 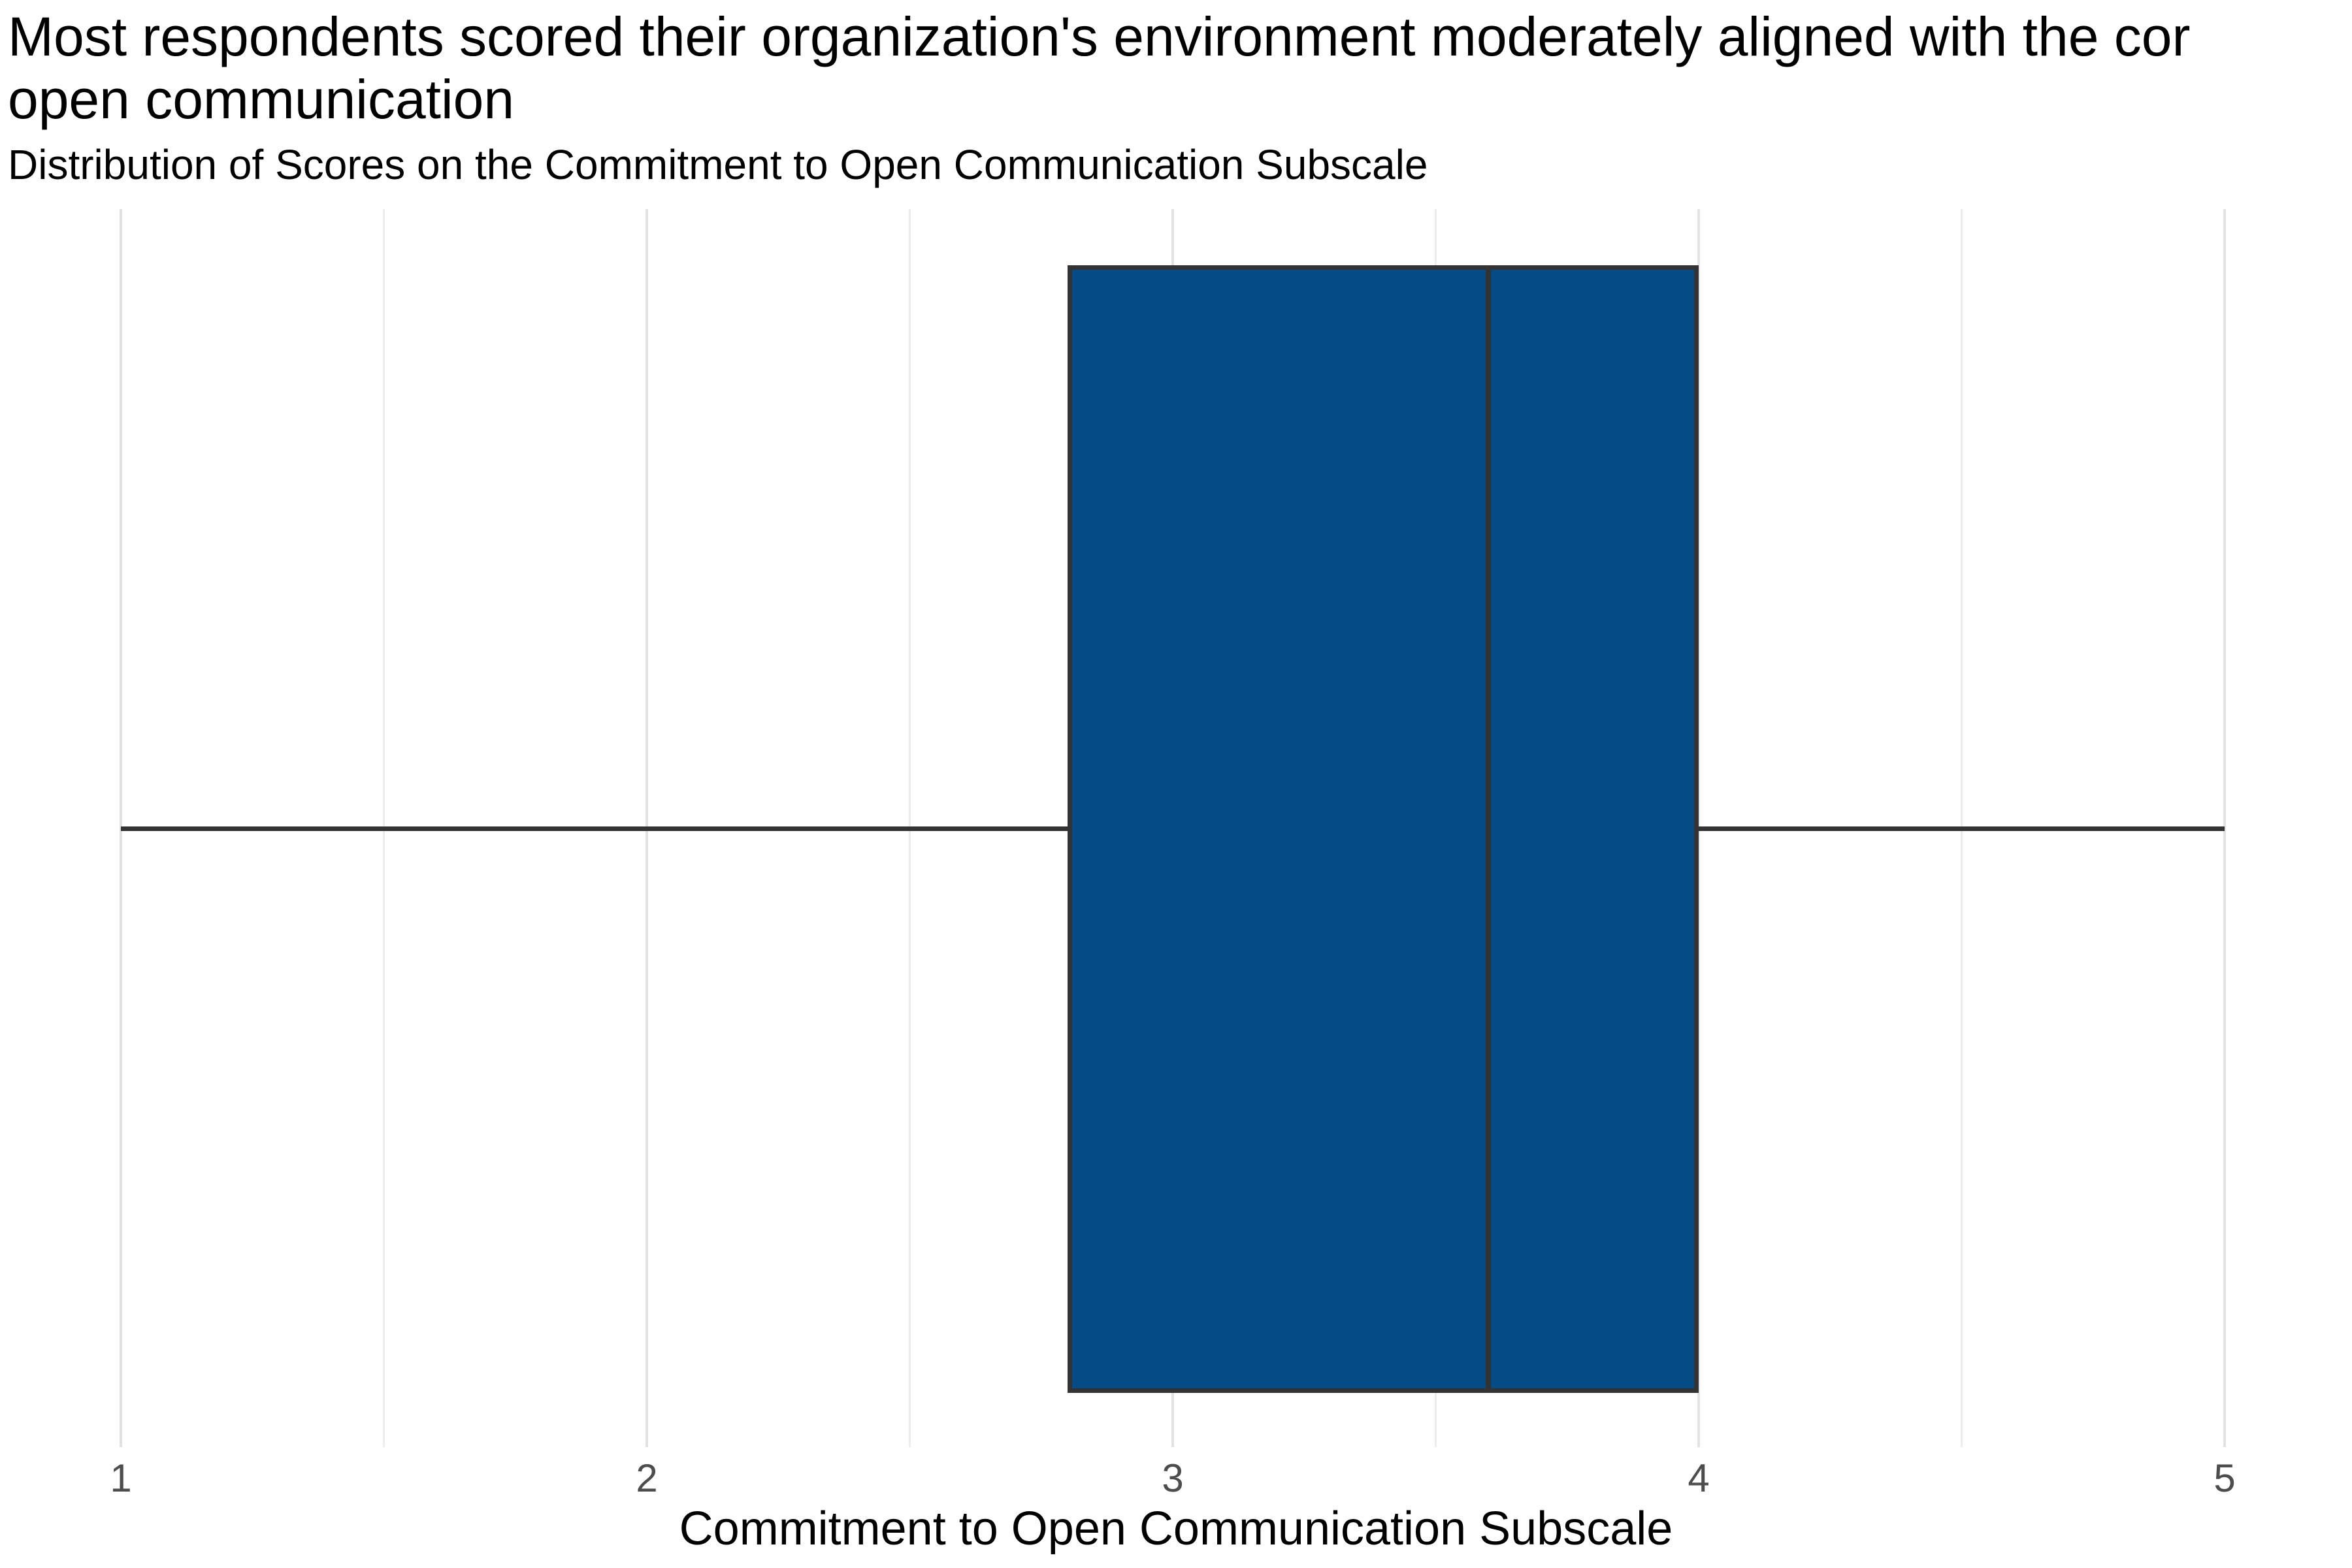 I want to click on x-tick-label: 5, so click(x=2224, y=1478).